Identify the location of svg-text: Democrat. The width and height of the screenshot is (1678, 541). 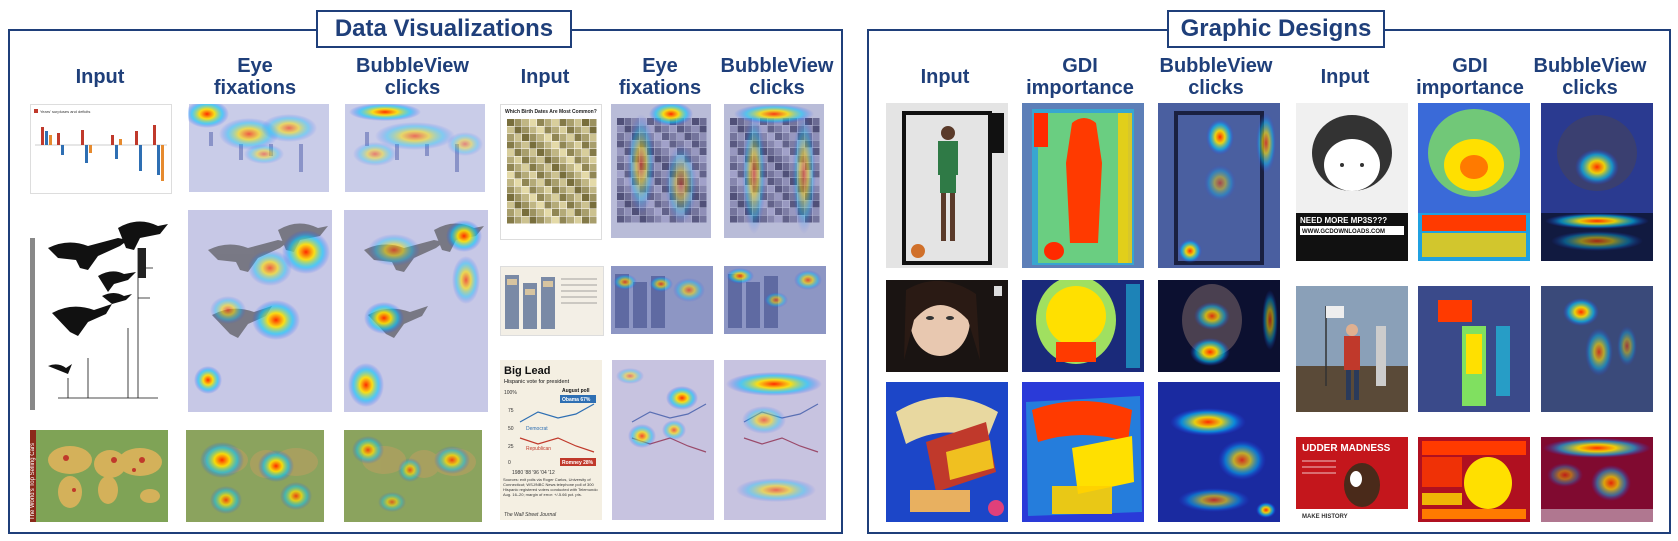
(537, 429).